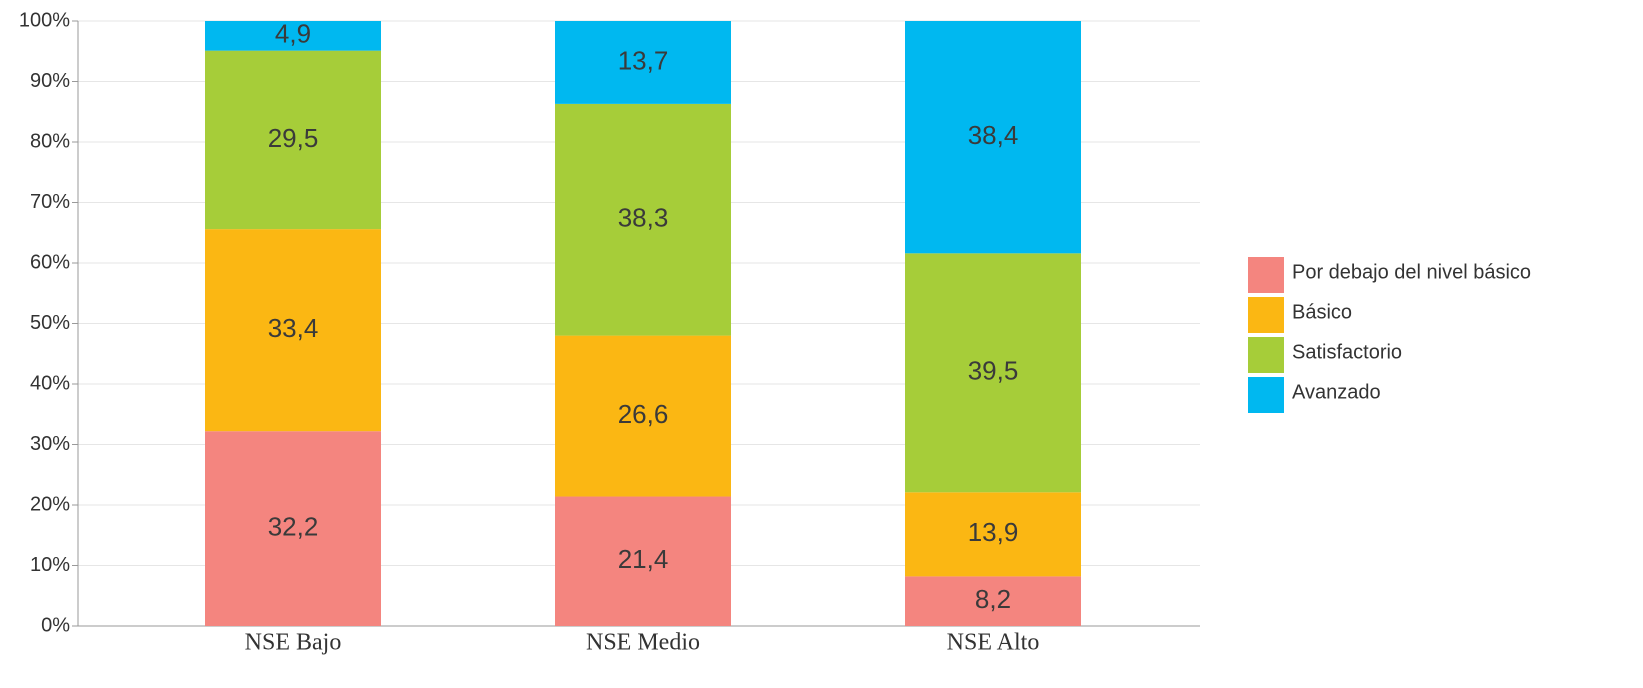 The width and height of the screenshot is (1643, 688). What do you see at coordinates (1322, 312) in the screenshot?
I see `legend-label: Básico` at bounding box center [1322, 312].